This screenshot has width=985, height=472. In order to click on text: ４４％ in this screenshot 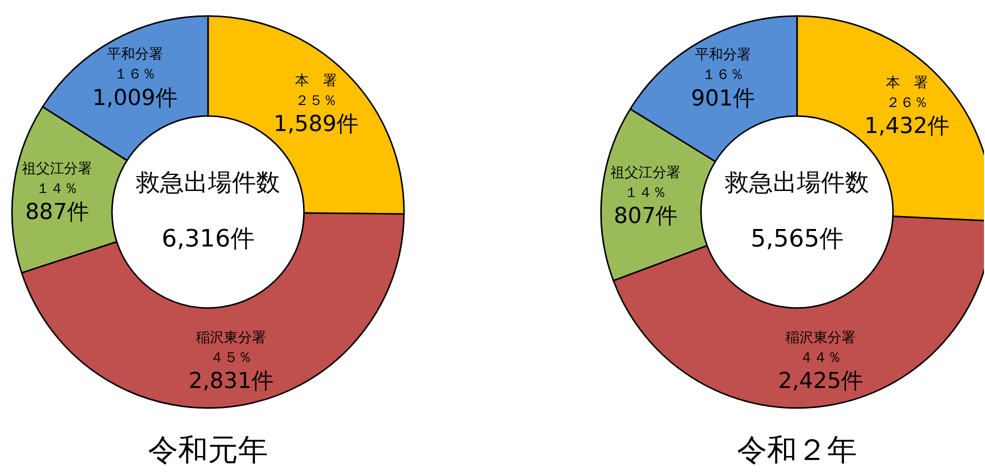, I will do `click(821, 358)`.